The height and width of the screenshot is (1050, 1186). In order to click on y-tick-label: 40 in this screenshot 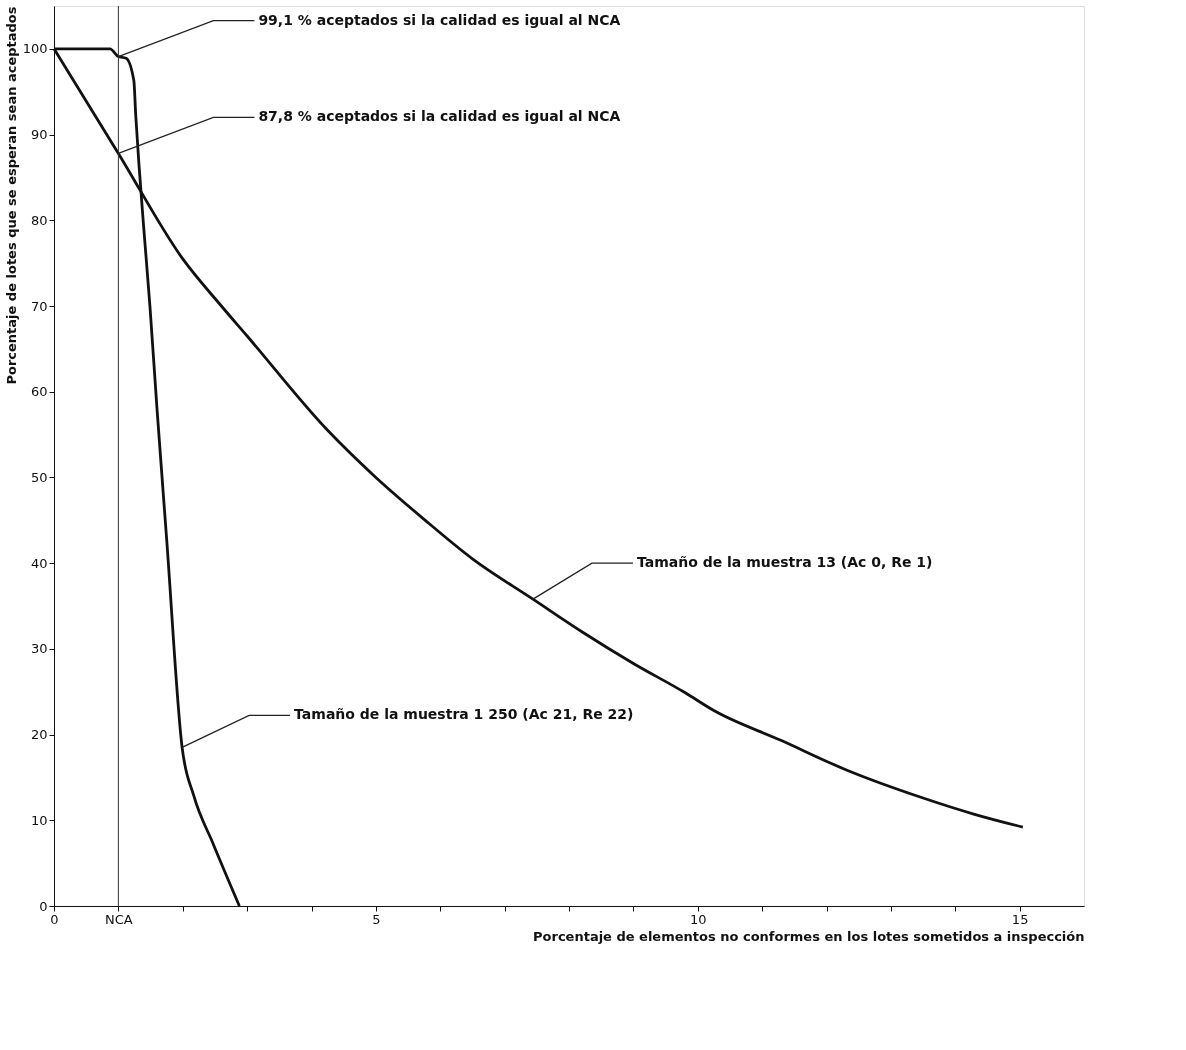, I will do `click(39, 563)`.